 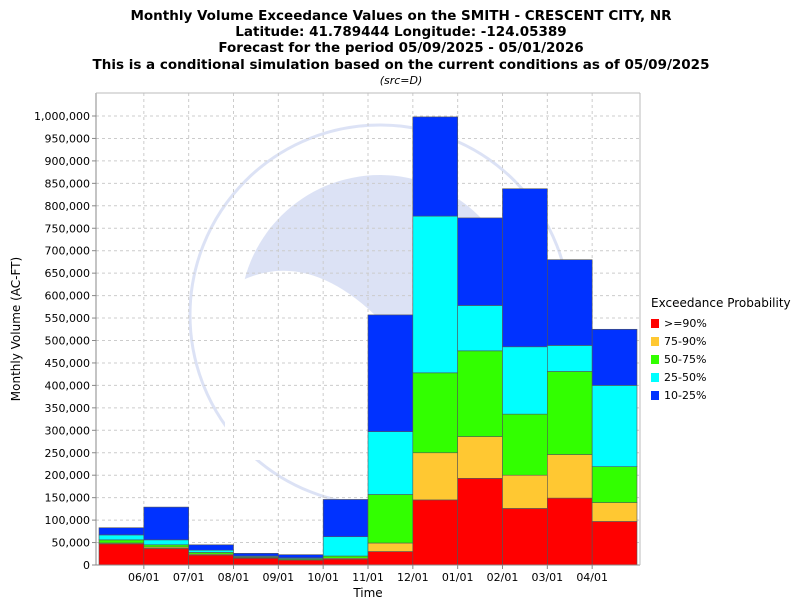 What do you see at coordinates (189, 577) in the screenshot?
I see `x-tick-label: 07/01` at bounding box center [189, 577].